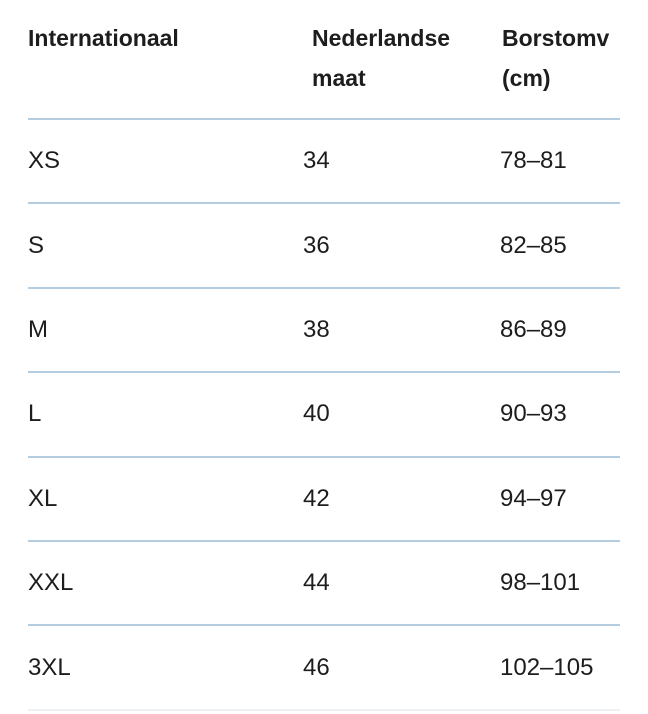  What do you see at coordinates (316, 414) in the screenshot?
I see `cell-dutch-size: 40` at bounding box center [316, 414].